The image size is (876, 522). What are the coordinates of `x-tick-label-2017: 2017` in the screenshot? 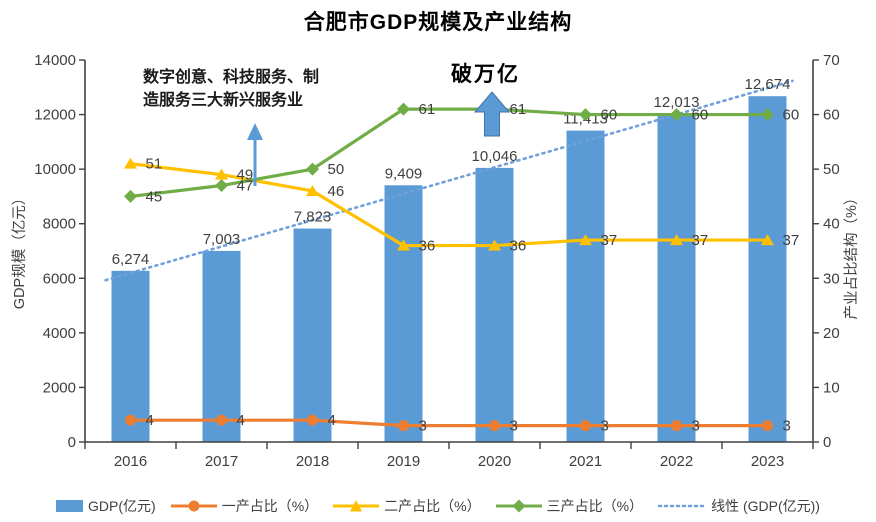 It's located at (221, 461).